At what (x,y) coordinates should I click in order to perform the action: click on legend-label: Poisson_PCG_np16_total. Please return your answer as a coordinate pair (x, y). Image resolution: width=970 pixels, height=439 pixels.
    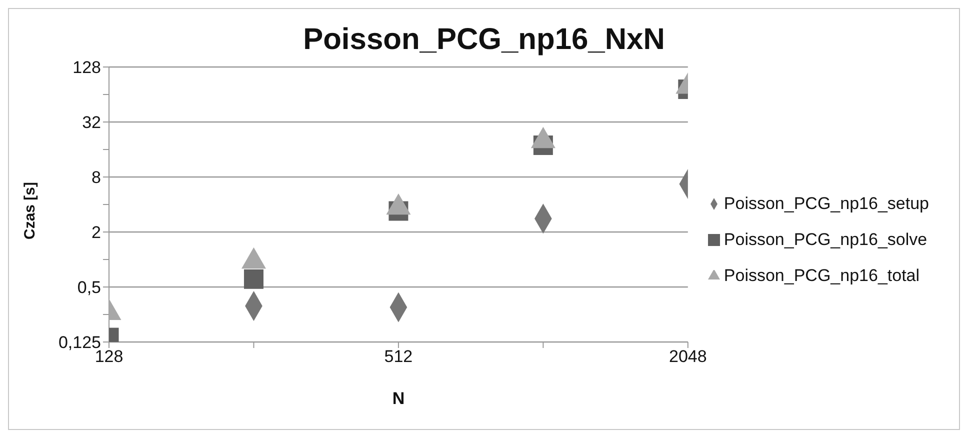
    Looking at the image, I should click on (822, 275).